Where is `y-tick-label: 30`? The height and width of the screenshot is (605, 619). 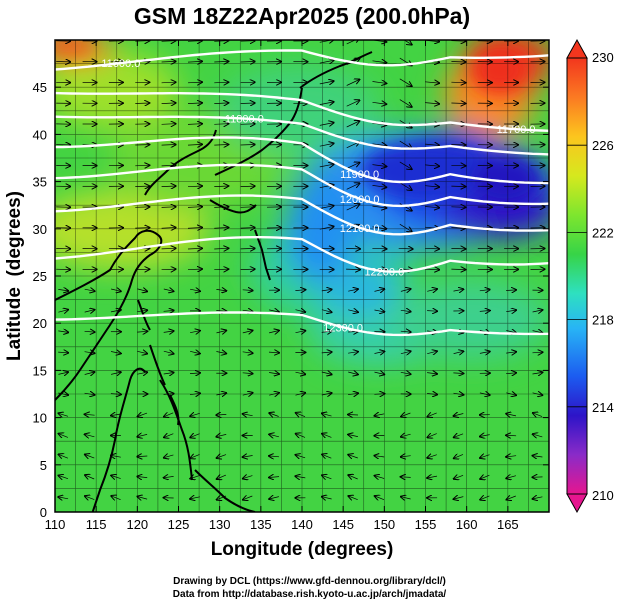
y-tick-label: 30 is located at coordinates (40, 229).